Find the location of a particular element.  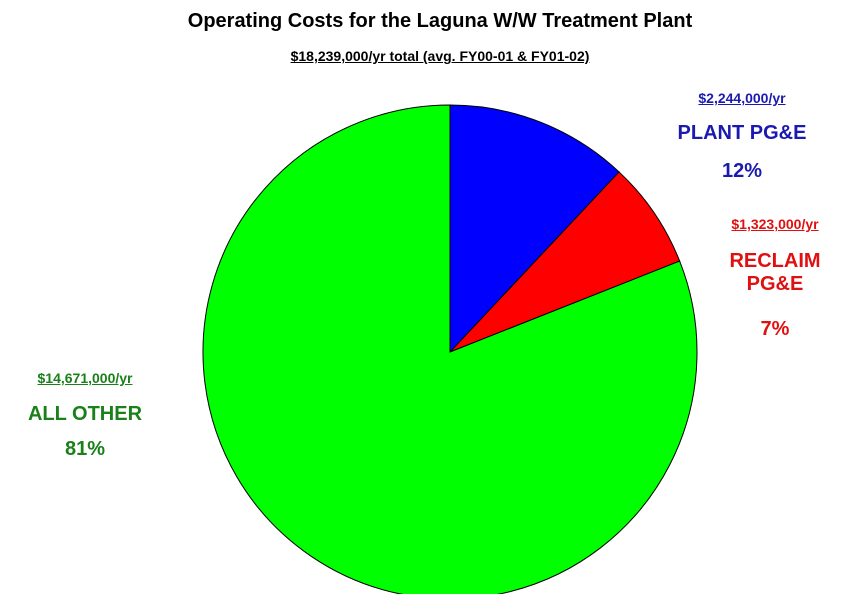

value-label: 12% is located at coordinates (742, 171).